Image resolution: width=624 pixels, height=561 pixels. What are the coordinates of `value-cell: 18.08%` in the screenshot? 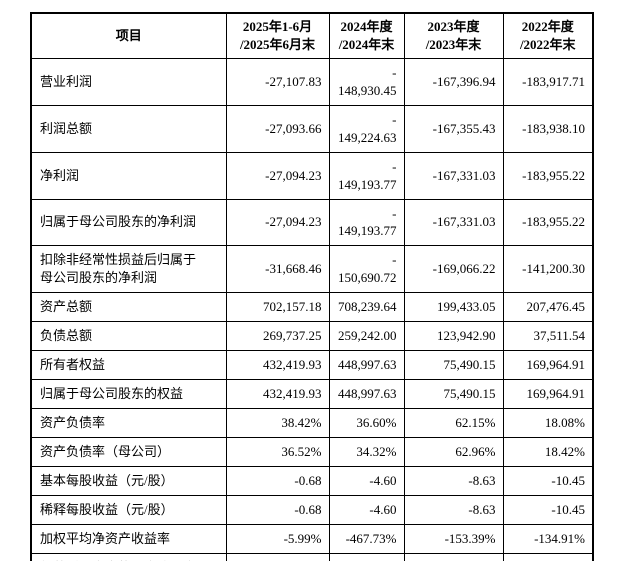 It's located at (548, 423).